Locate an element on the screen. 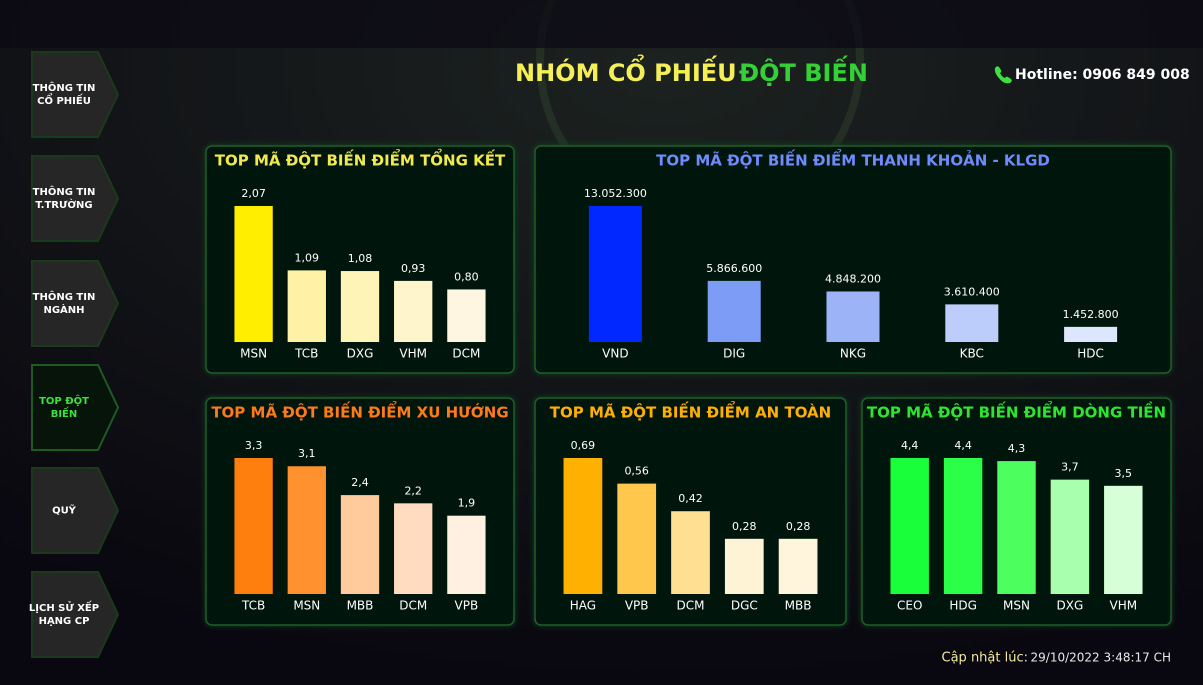 The image size is (1203, 685). chart-title: TOP MÃ ĐỘT BIẾN ĐIỂM DÒNG TIỀN is located at coordinates (1016, 411).